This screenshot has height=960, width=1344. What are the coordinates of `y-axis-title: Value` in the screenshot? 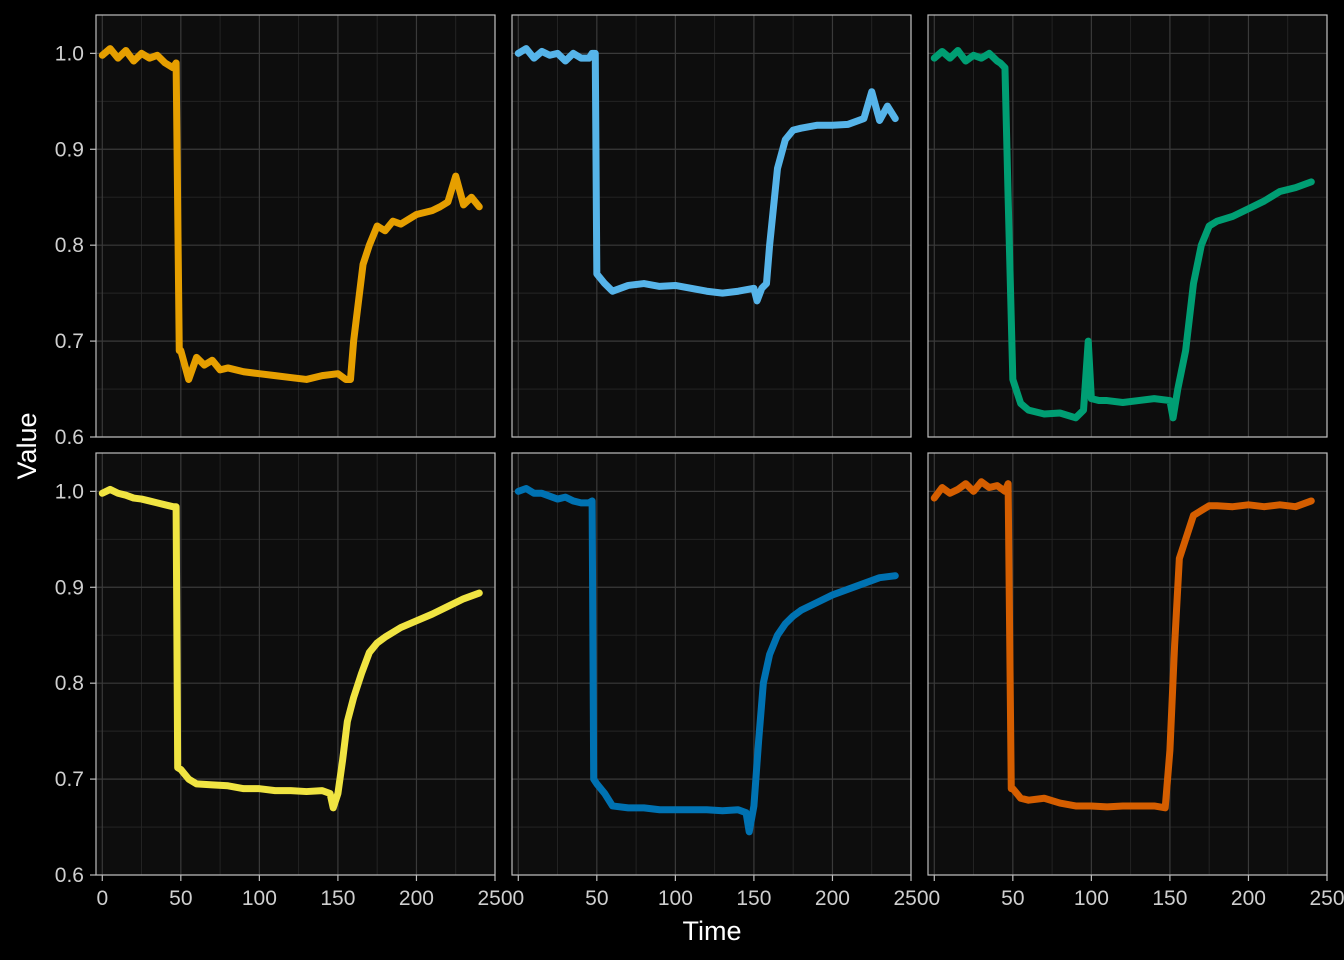 It's located at (27, 445).